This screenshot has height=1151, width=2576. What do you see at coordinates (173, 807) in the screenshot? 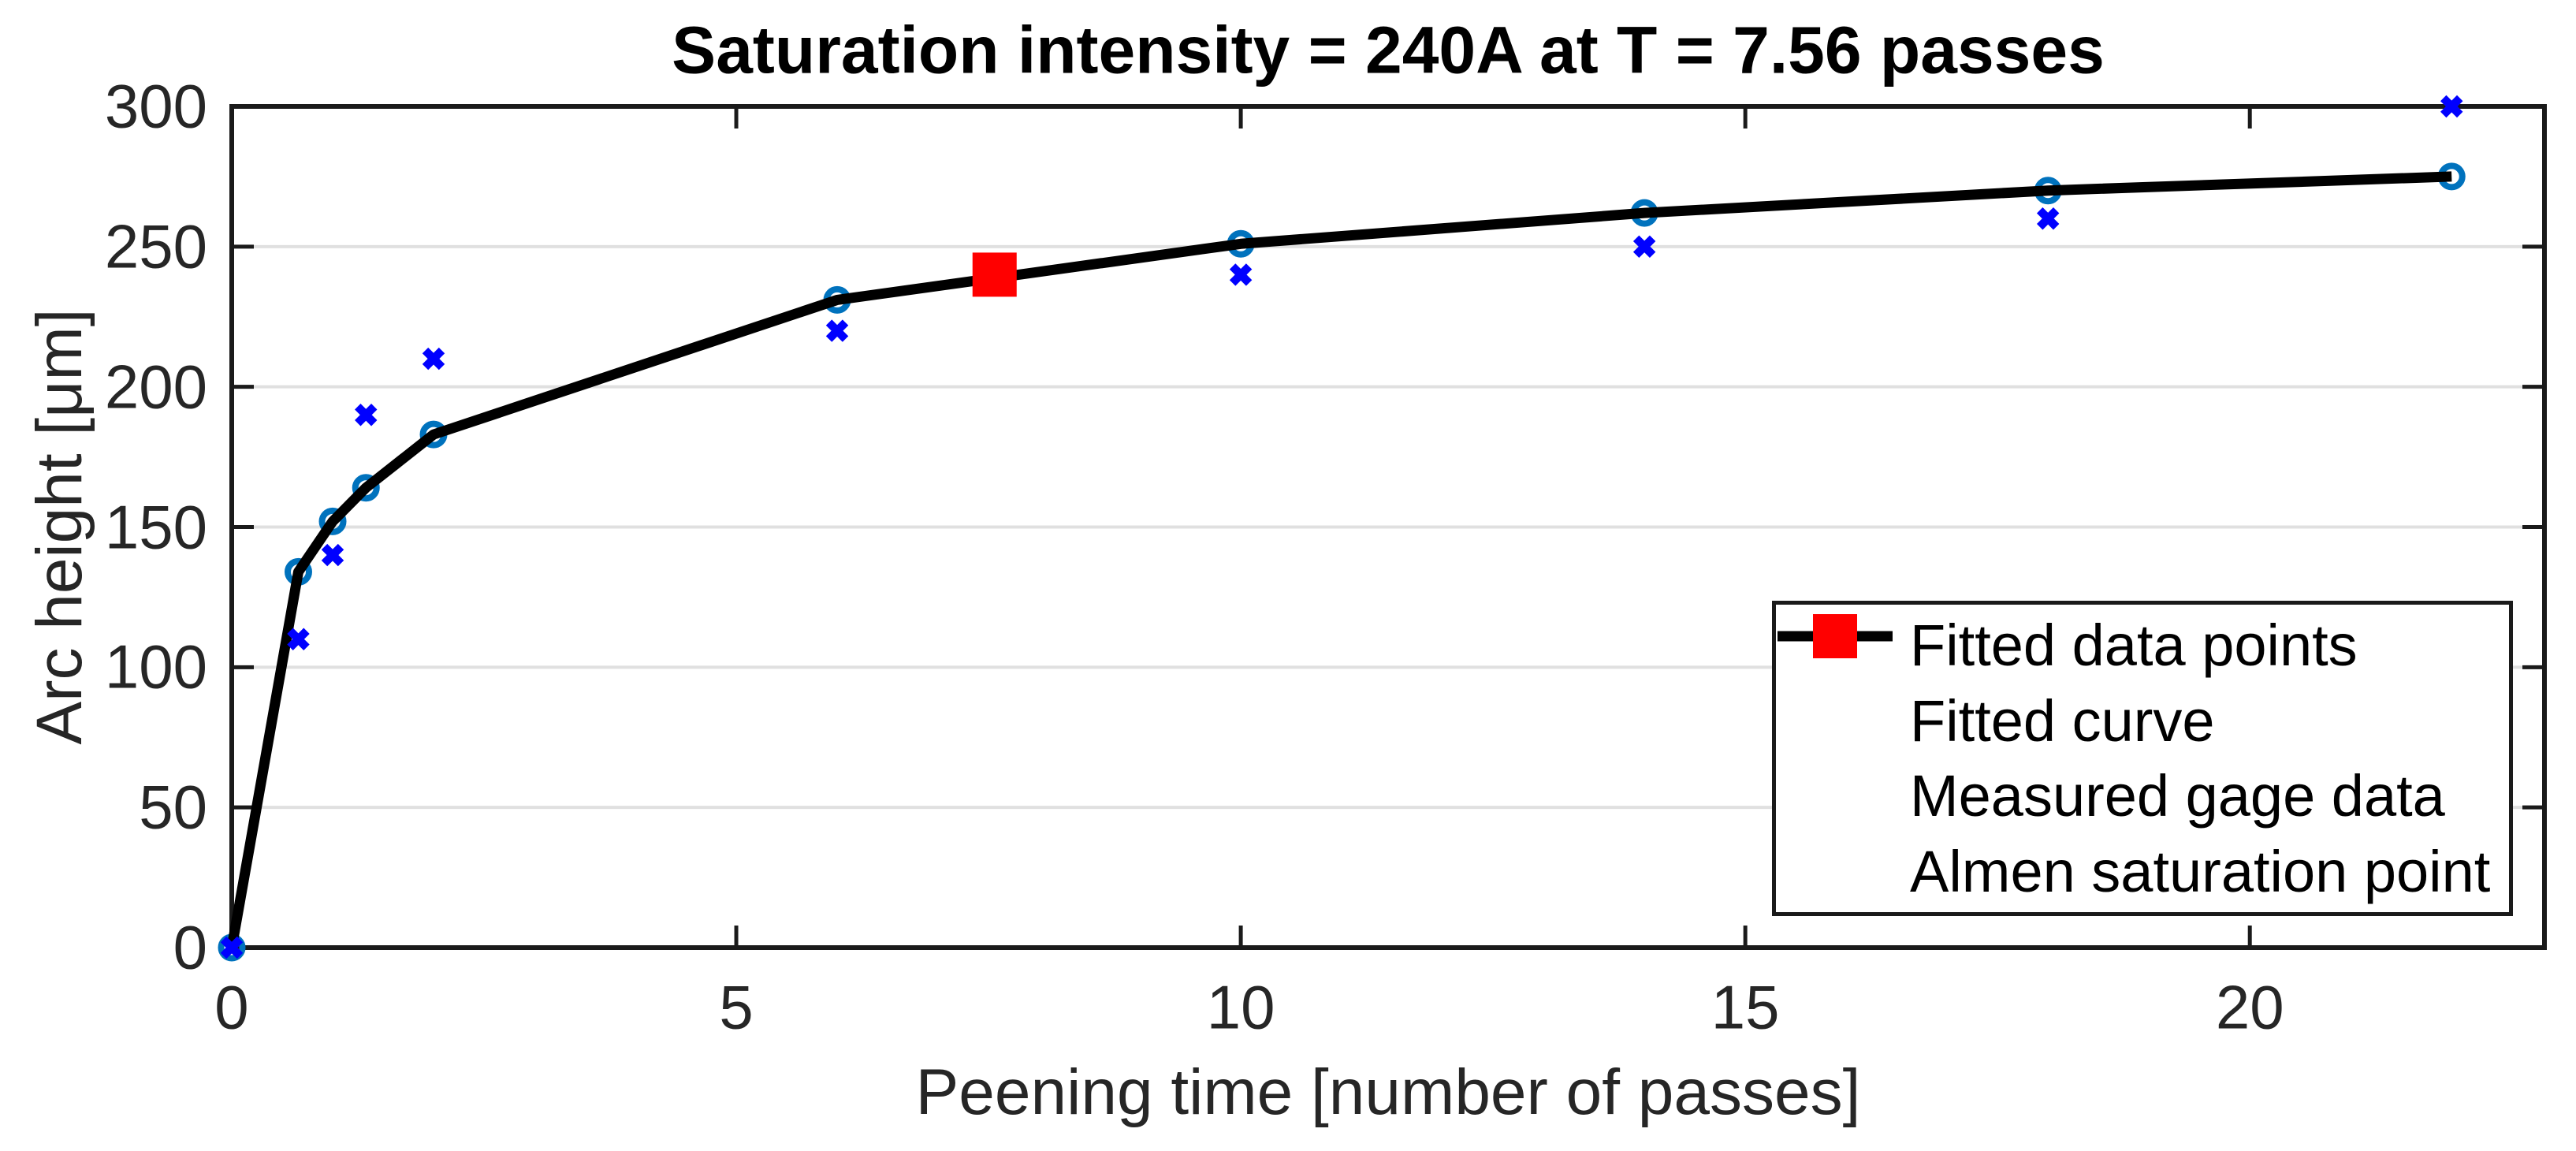
I see `y-tick-label: 50` at bounding box center [173, 807].